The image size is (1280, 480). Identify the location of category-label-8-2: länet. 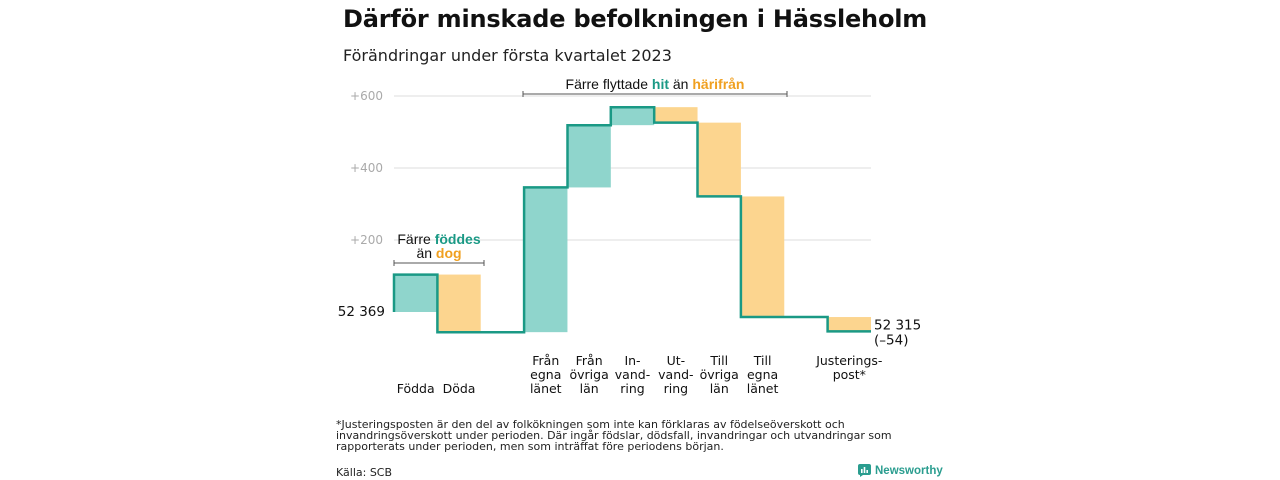
(763, 388).